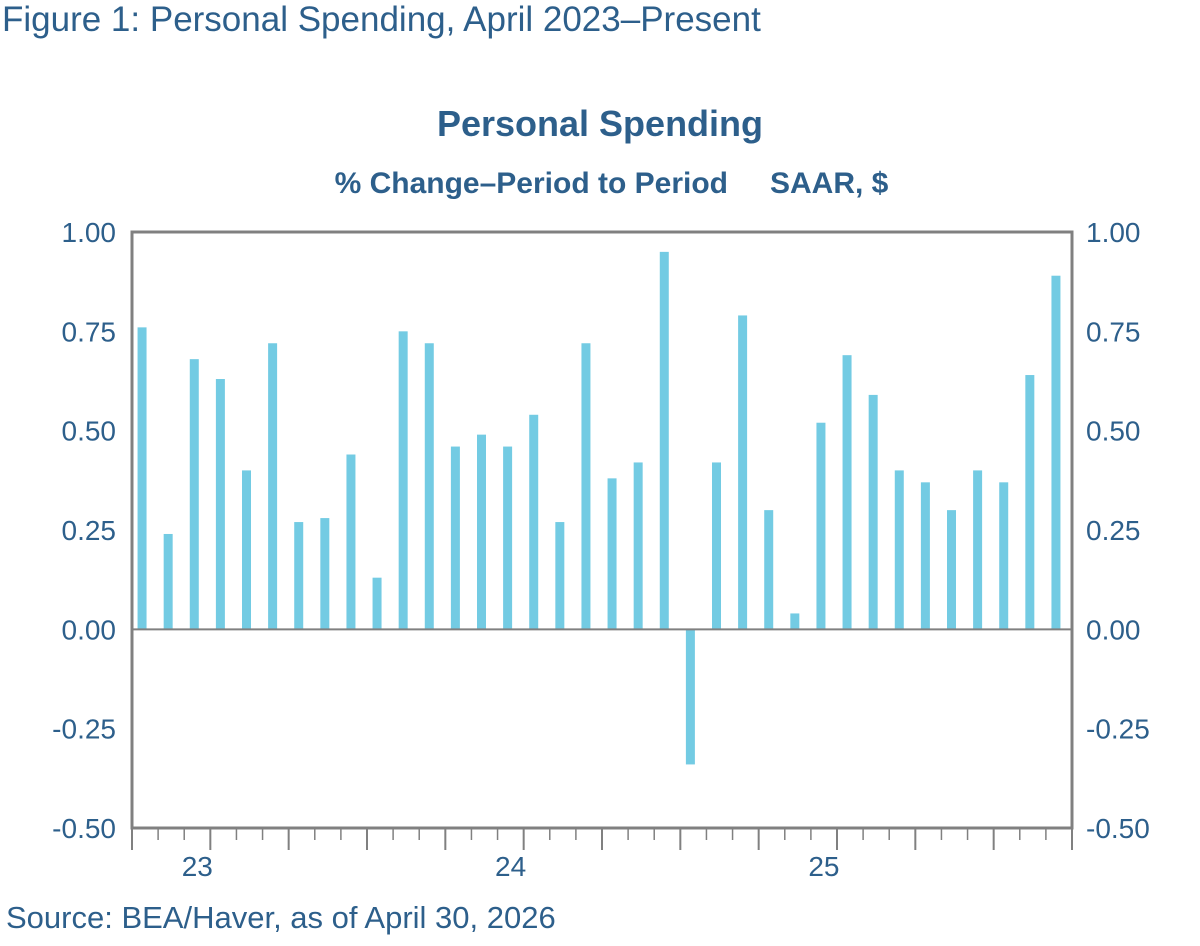 The image size is (1200, 946). Describe the element at coordinates (1113, 331) in the screenshot. I see `y-tick-right: 0.75` at that location.